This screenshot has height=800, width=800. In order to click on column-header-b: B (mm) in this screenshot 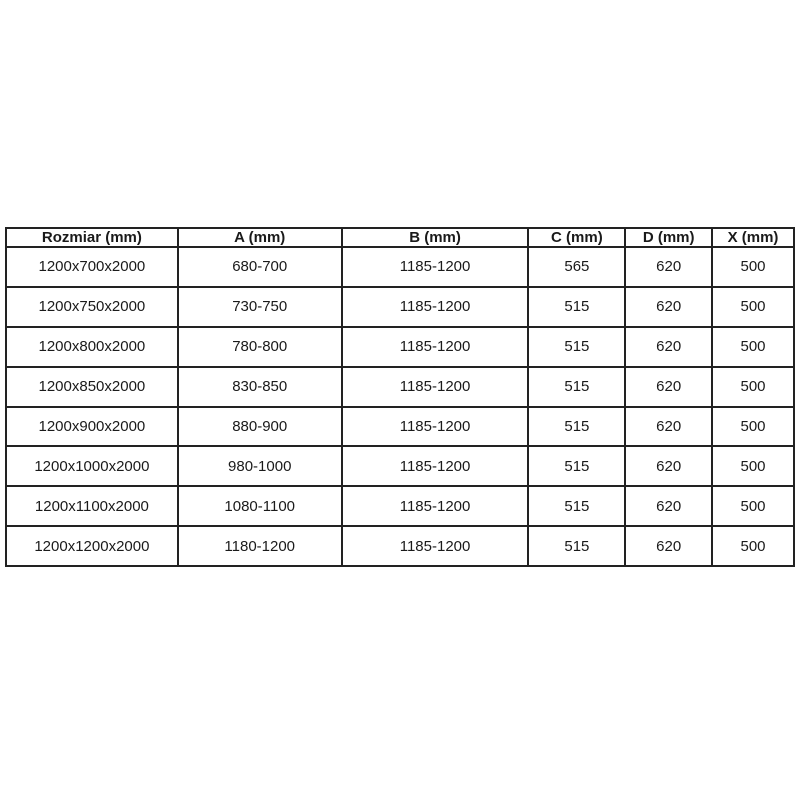, I will do `click(435, 237)`.